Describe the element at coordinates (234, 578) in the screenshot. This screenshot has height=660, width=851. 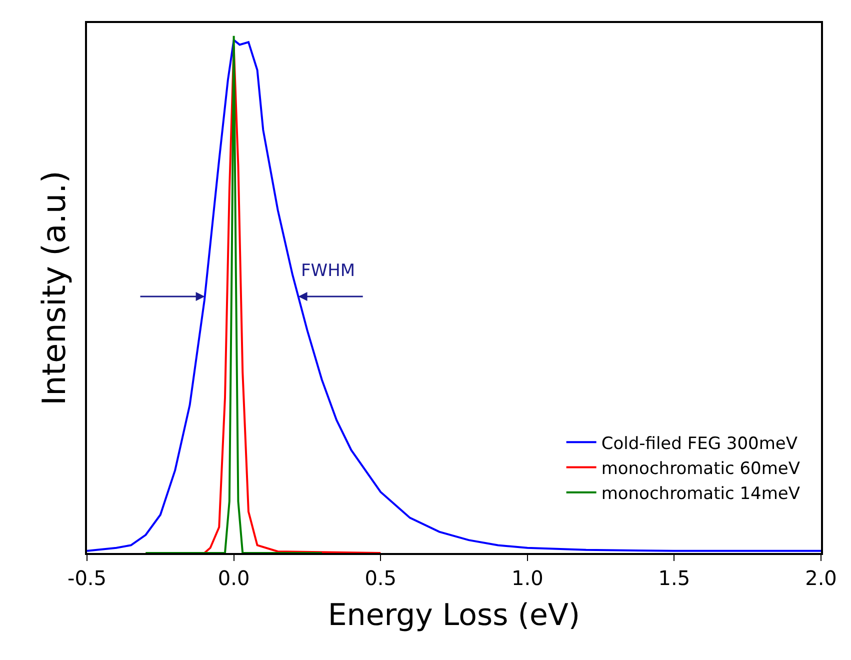
I see `x-tick-label: 0.0` at that location.